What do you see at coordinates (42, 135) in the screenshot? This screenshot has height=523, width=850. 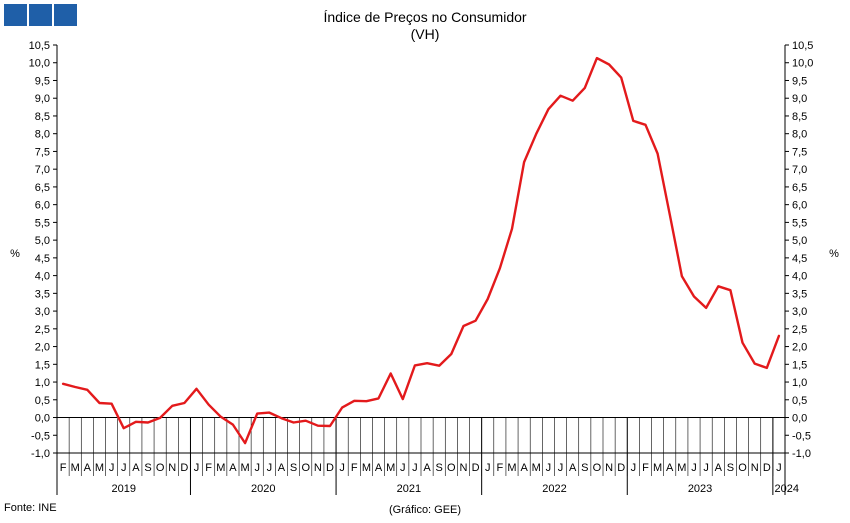 I see `y-tick-label-left: 8,0` at bounding box center [42, 135].